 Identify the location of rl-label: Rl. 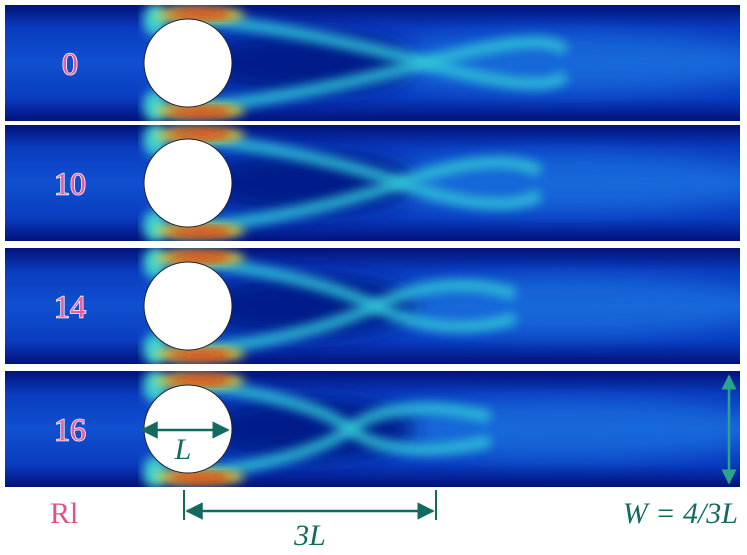
(64, 513).